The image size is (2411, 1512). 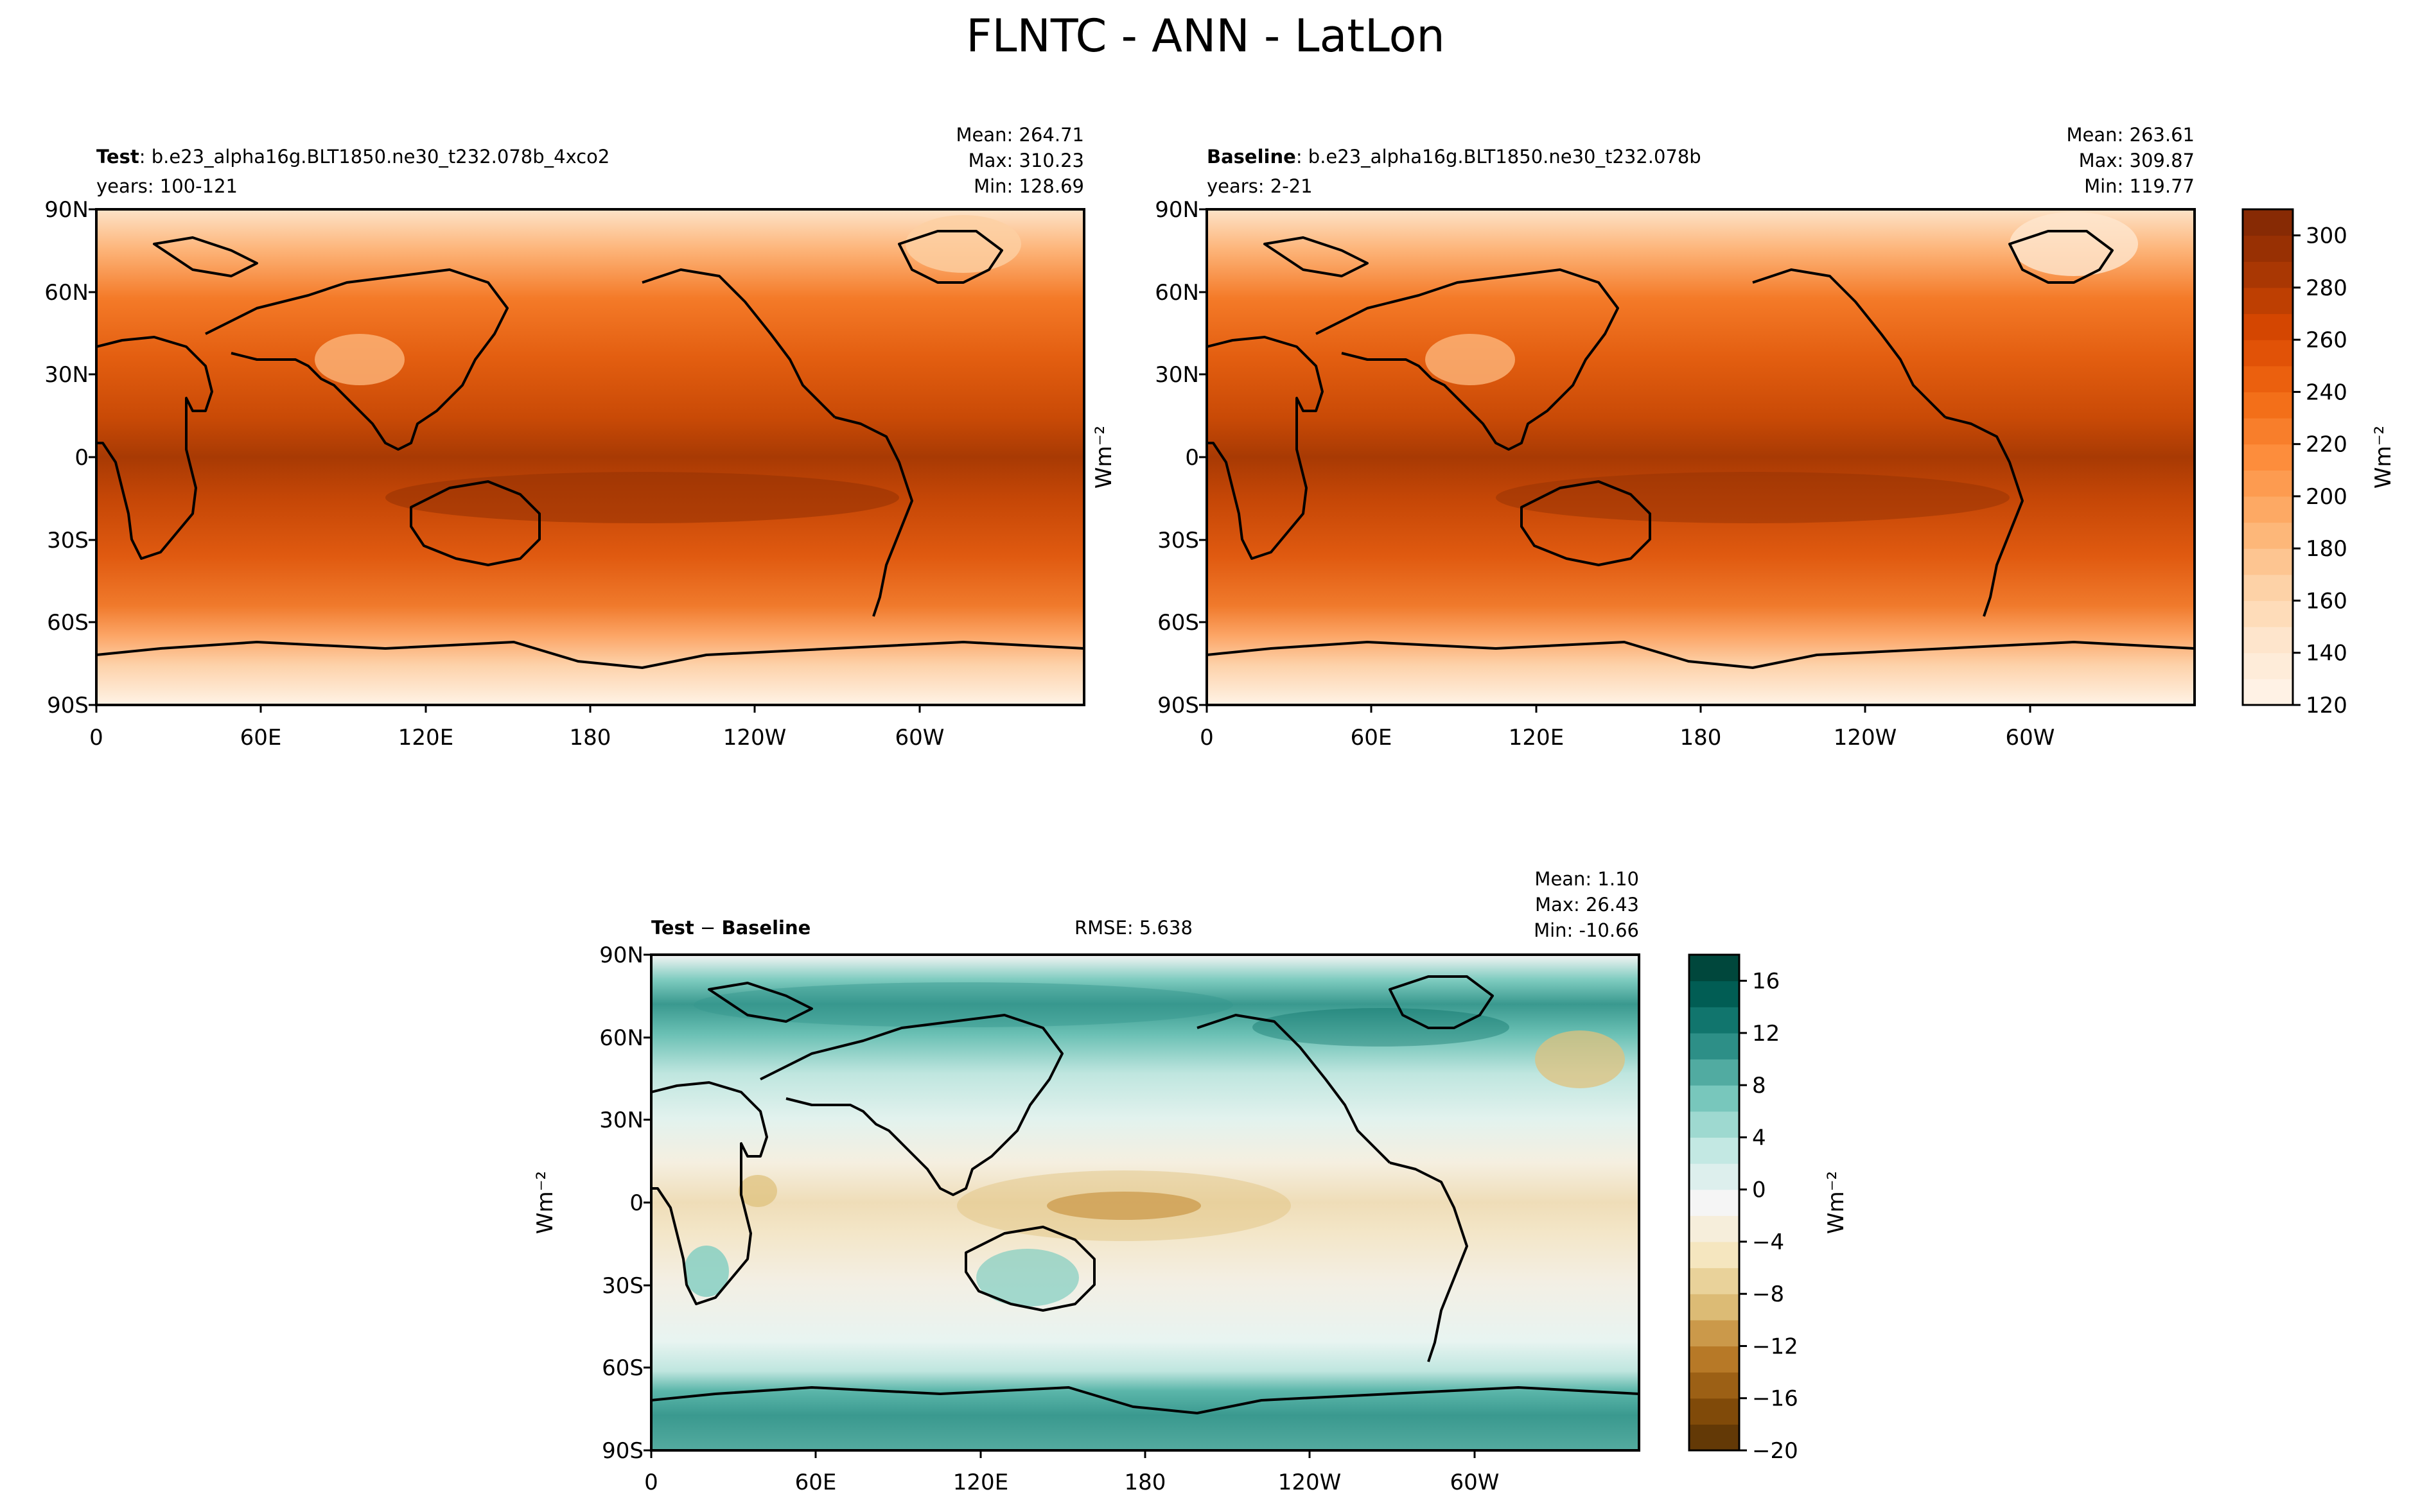 I want to click on test-ytick-30n: 30N, so click(x=66, y=375).